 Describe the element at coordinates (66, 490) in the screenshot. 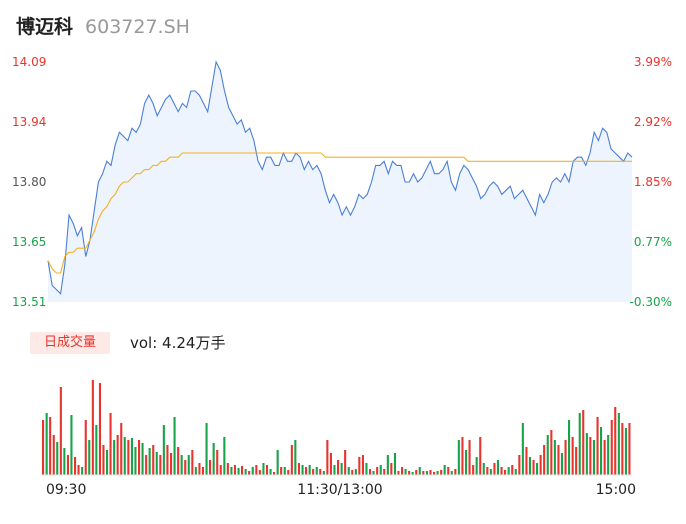

I see `time-axis-label: 09:30` at that location.